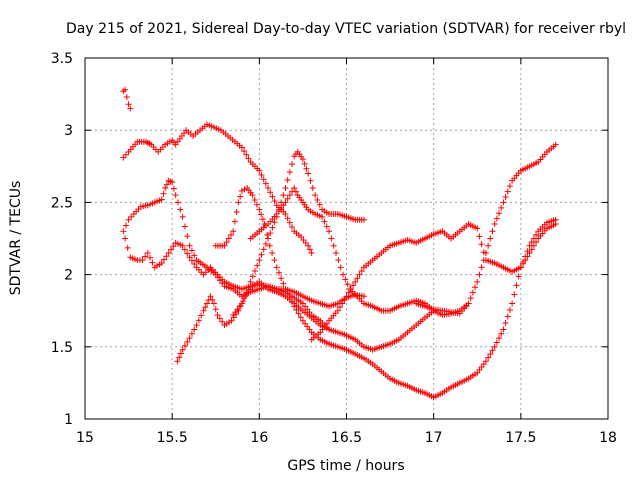  Describe the element at coordinates (346, 438) in the screenshot. I see `x-tick-label: 16.5` at that location.